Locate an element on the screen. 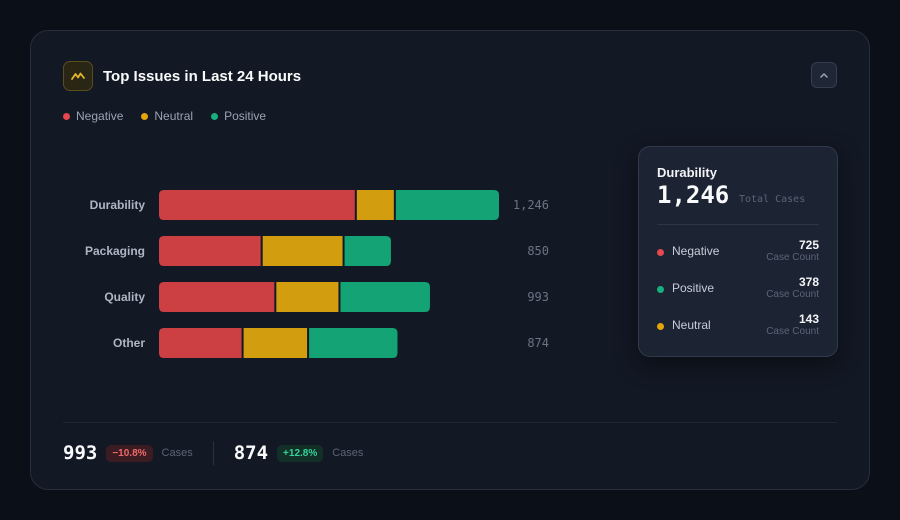 This screenshot has width=900, height=520. change-badge: +12.8% is located at coordinates (300, 453).